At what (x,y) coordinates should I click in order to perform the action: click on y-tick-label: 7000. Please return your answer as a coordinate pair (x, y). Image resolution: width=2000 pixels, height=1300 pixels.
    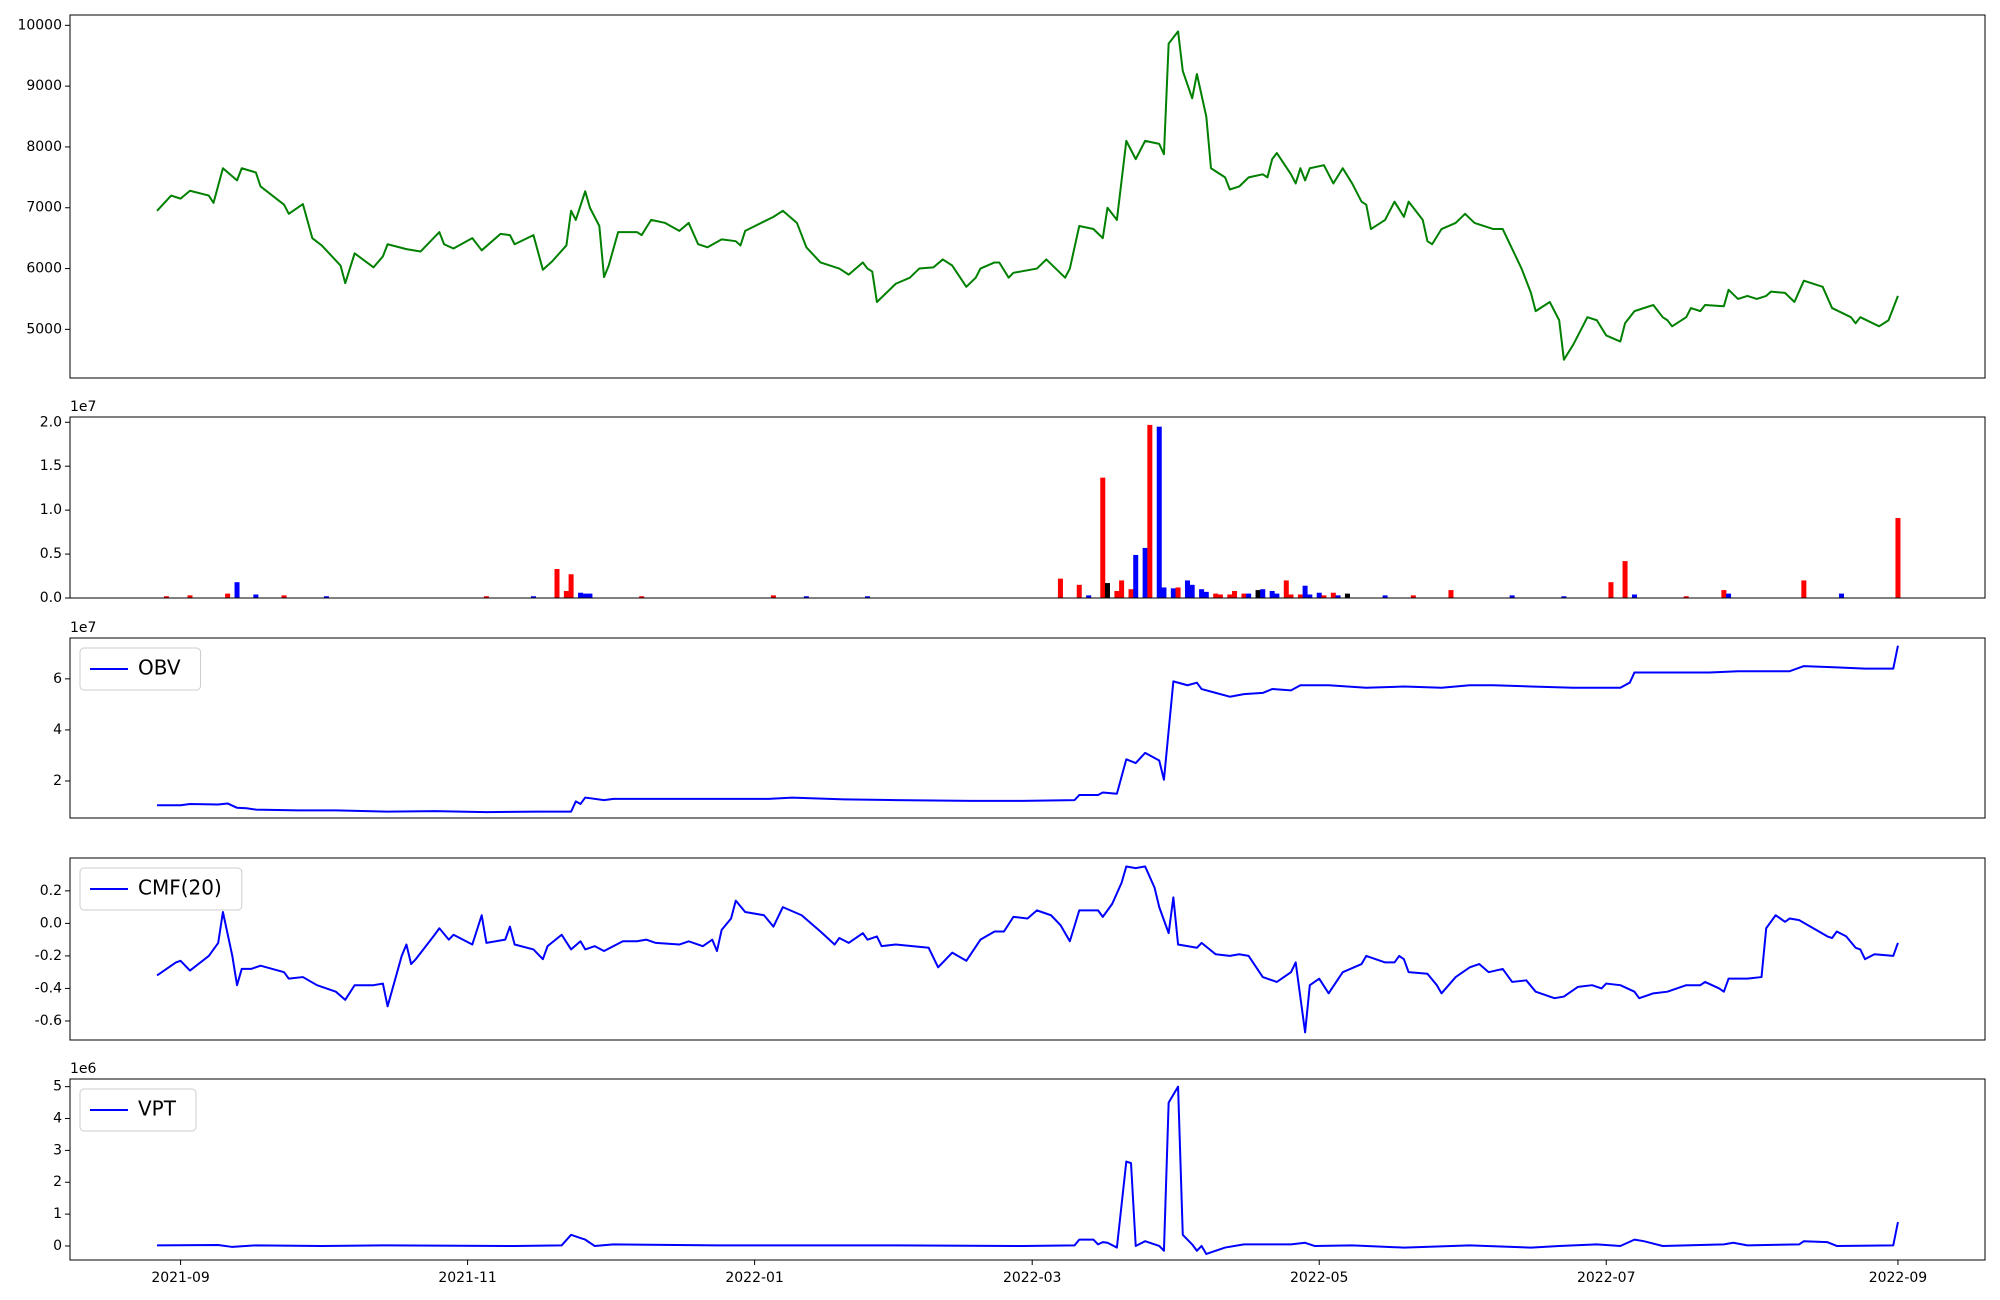
    Looking at the image, I should click on (44, 208).